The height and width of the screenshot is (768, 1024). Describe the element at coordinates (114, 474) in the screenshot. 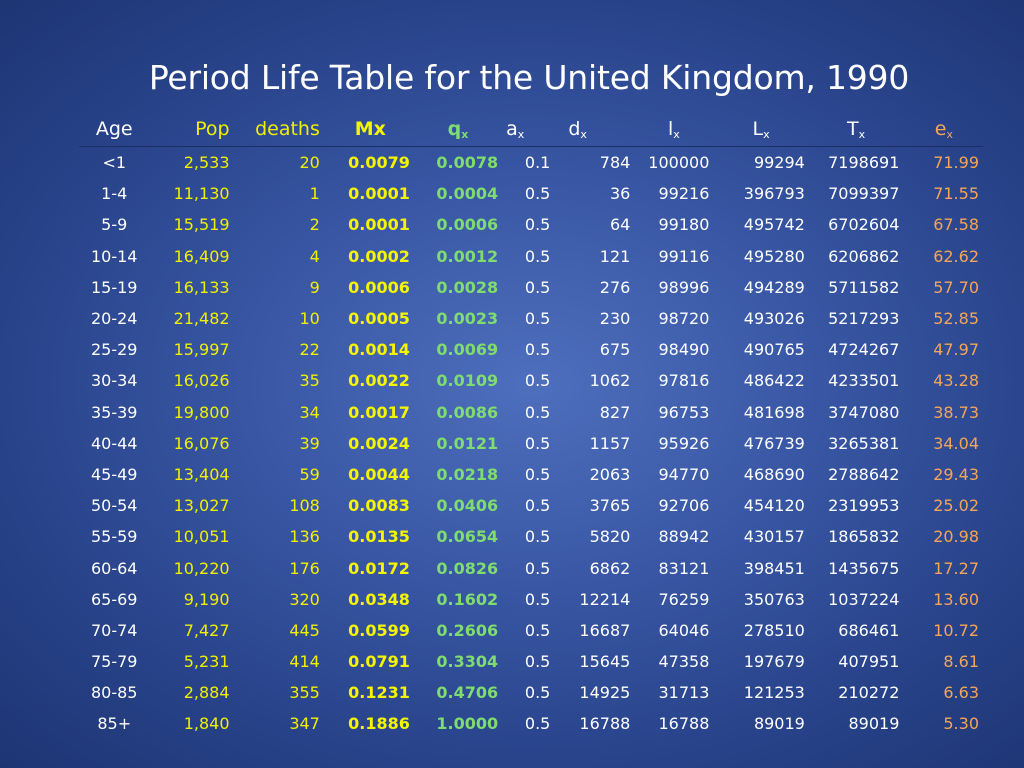

I see `cell-age: 45-49` at that location.